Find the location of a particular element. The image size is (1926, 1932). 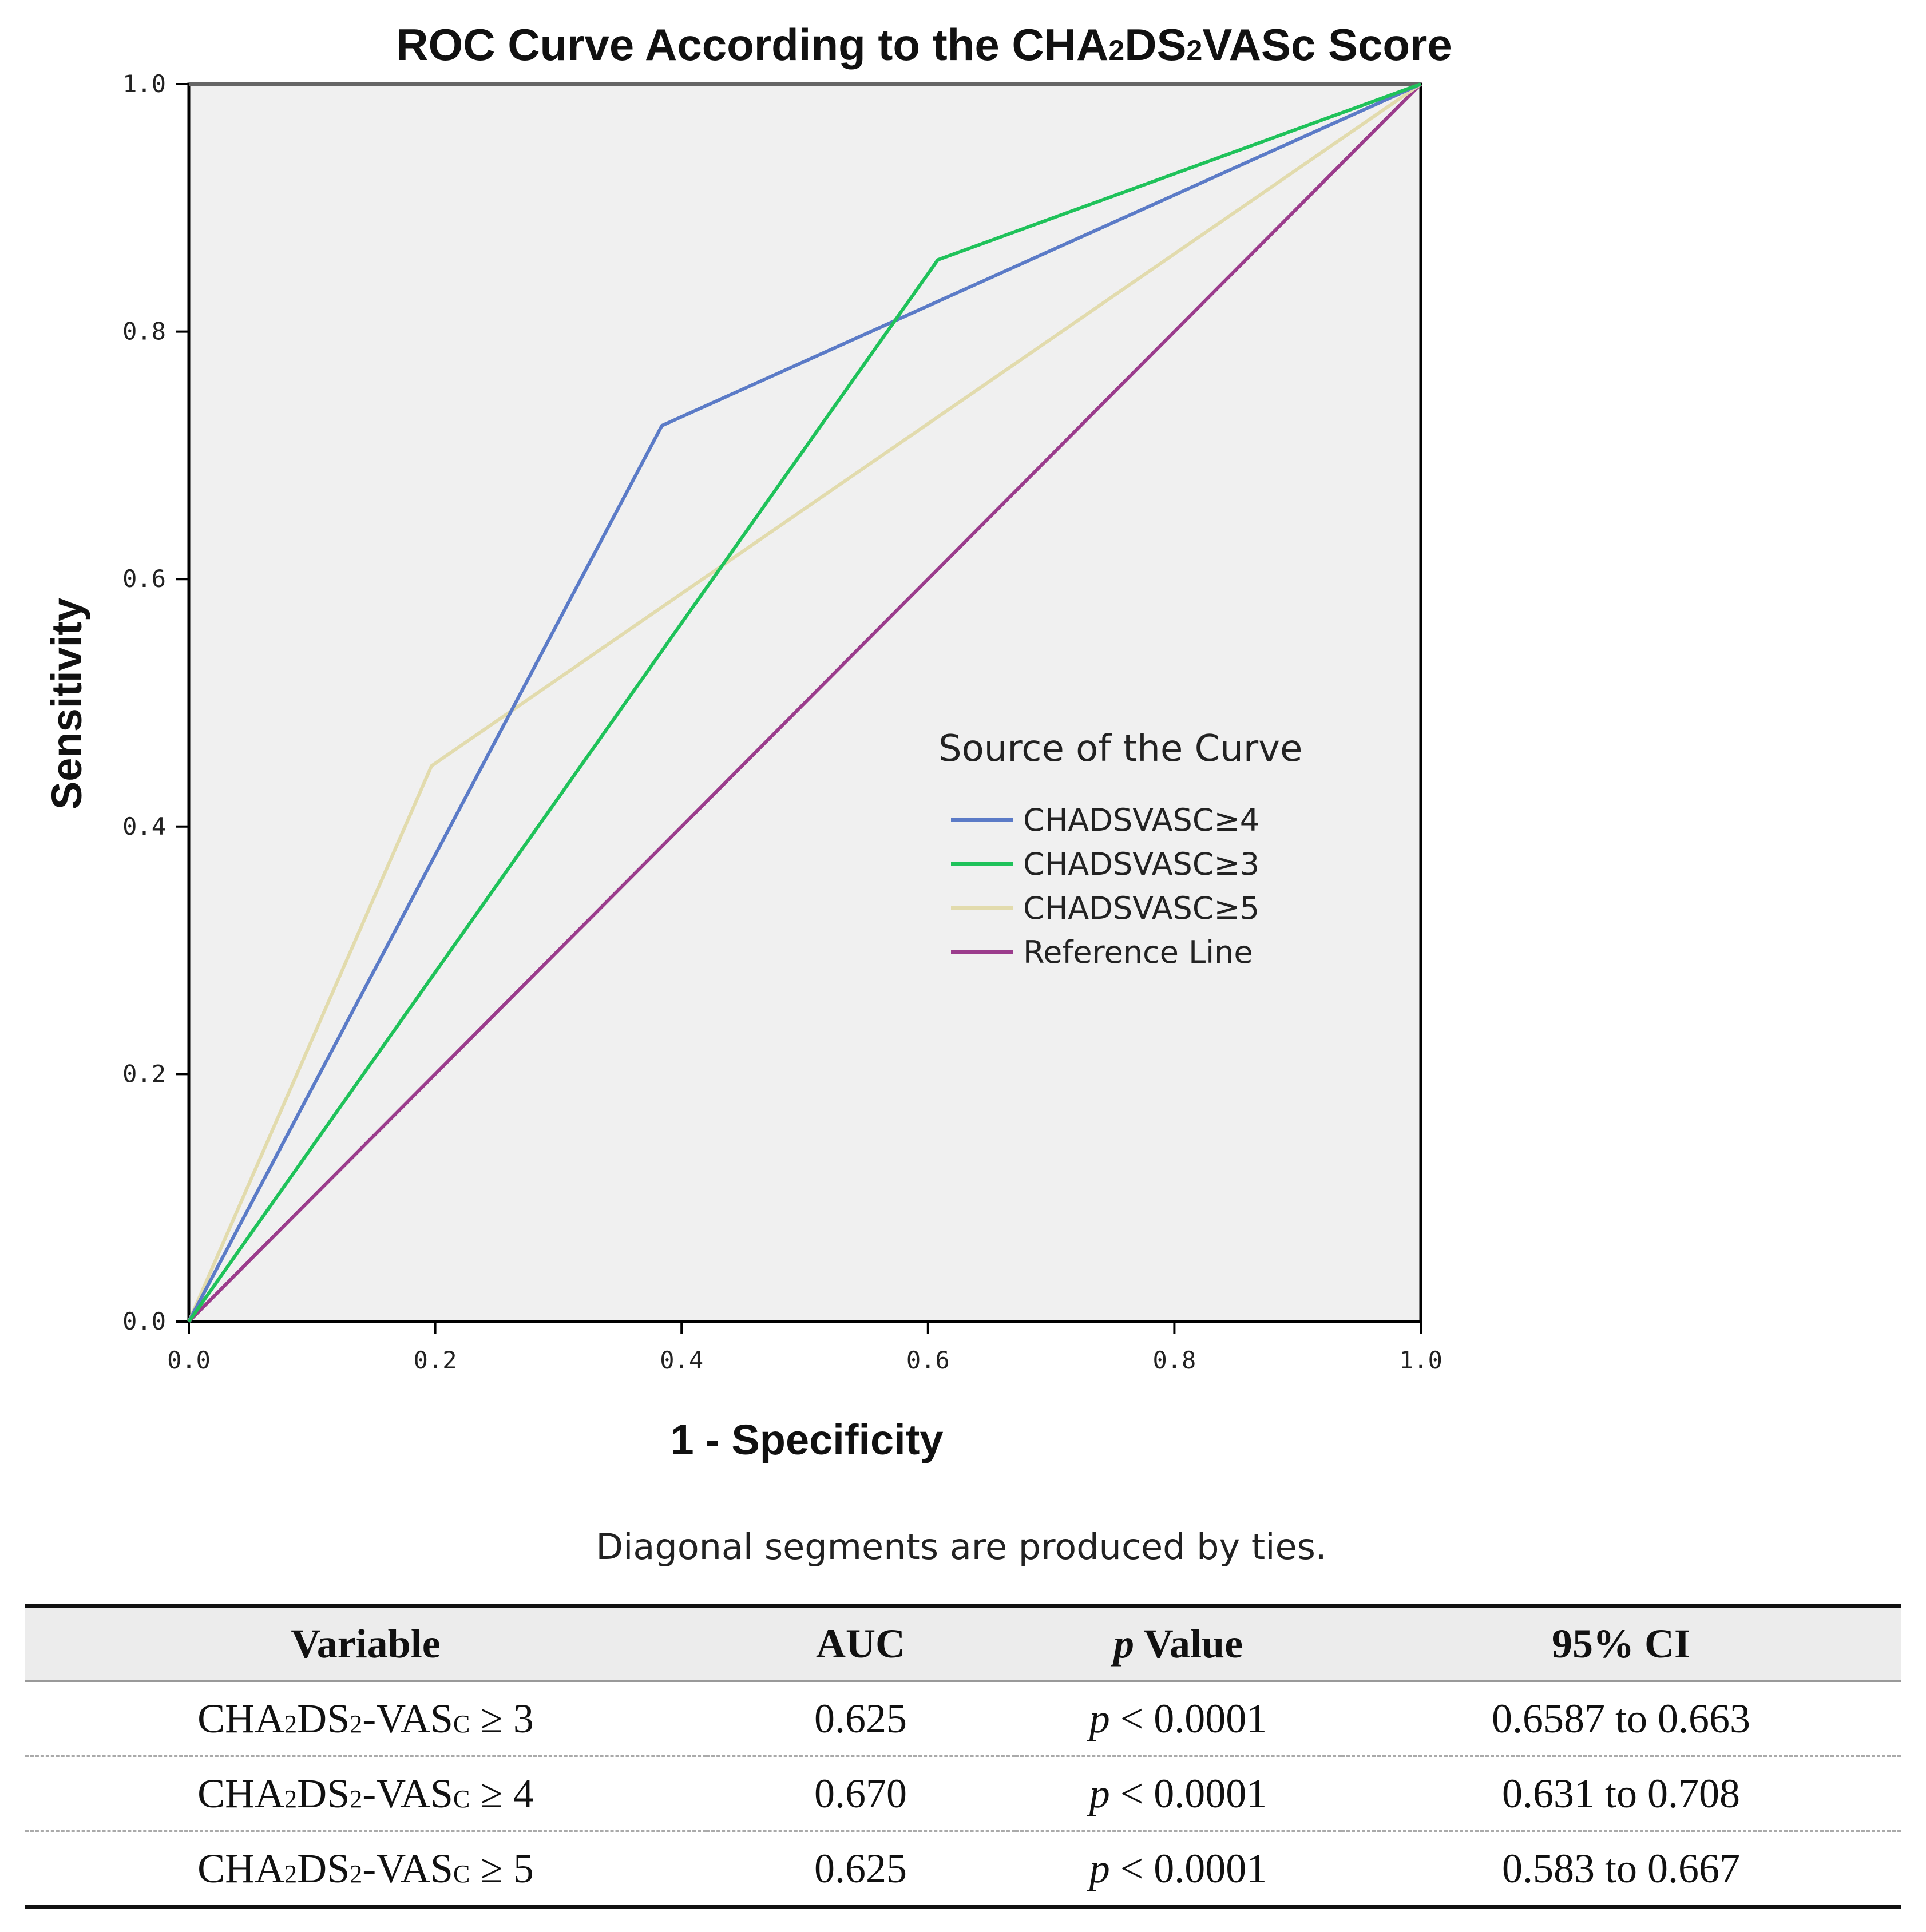

y-tick-label: 0.6 is located at coordinates (144, 579).